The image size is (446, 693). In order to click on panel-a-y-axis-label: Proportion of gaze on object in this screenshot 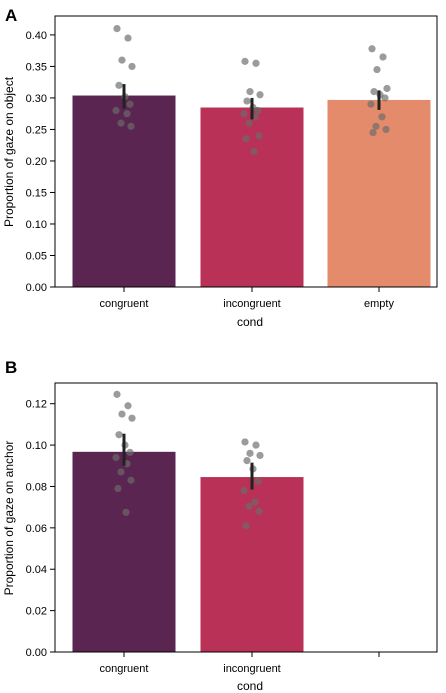, I will do `click(9, 151)`.